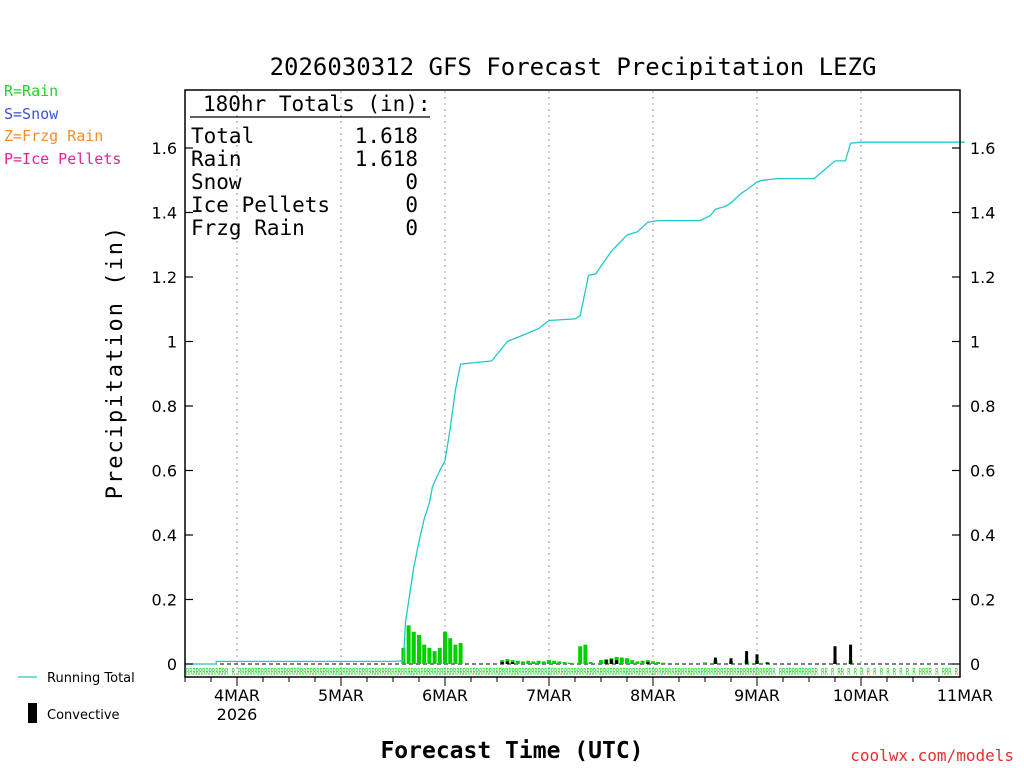 This screenshot has width=1024, height=768. I want to click on totals-value-ice-pellets: 0, so click(411, 205).